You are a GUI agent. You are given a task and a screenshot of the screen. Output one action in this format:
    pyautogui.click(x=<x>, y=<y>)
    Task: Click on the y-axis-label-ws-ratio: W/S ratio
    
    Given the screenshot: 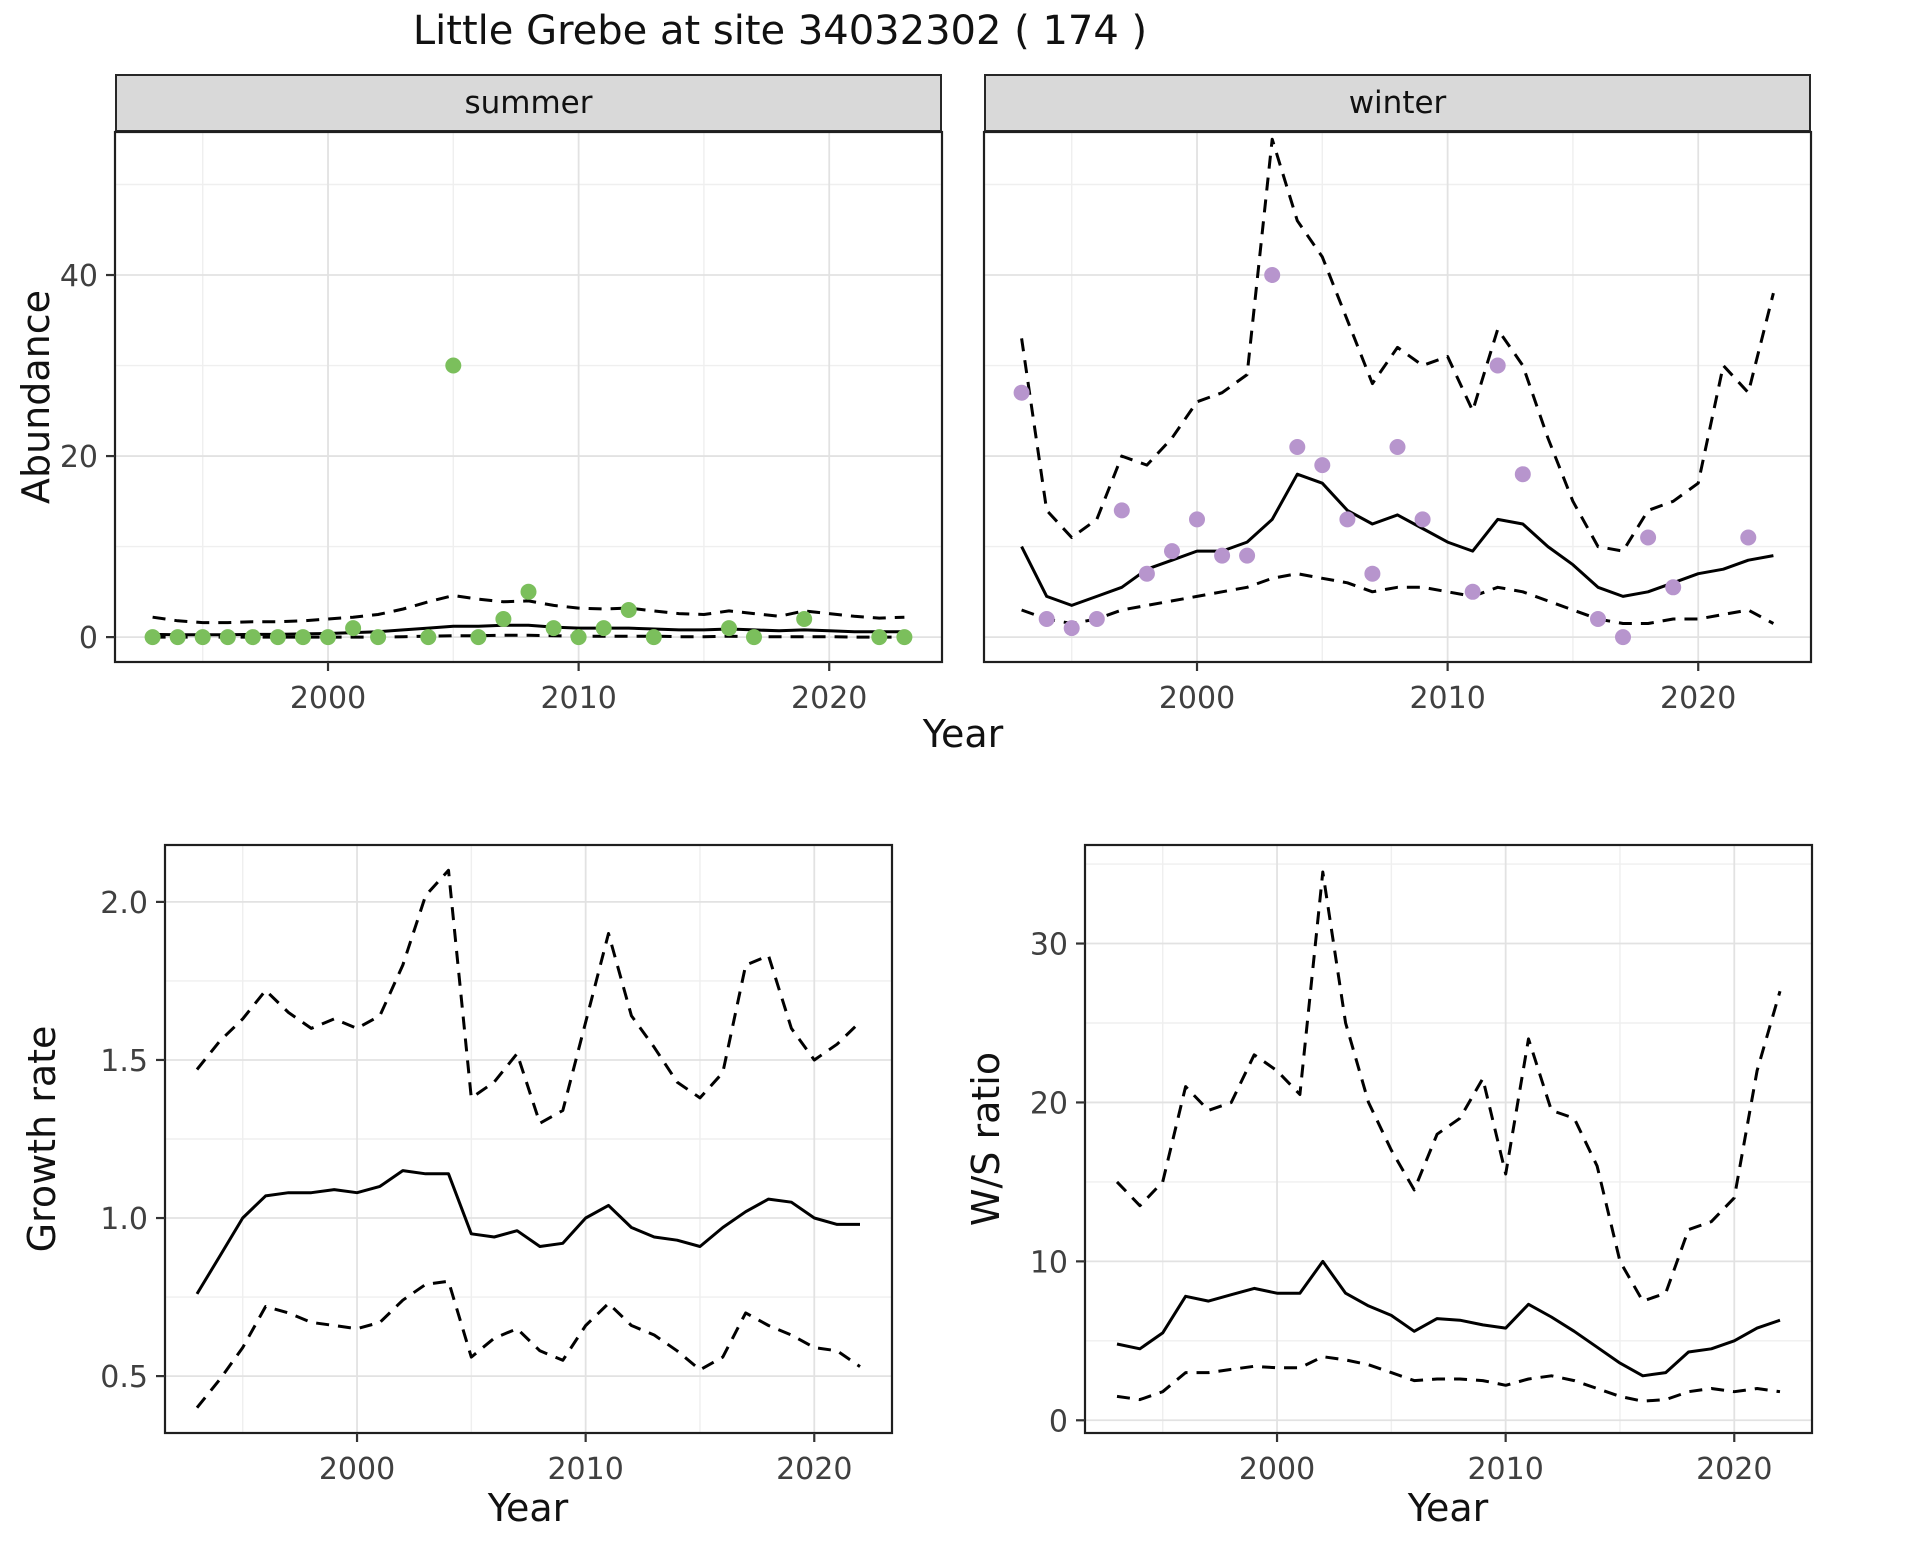 What is the action you would take?
    pyautogui.click(x=986, y=1139)
    